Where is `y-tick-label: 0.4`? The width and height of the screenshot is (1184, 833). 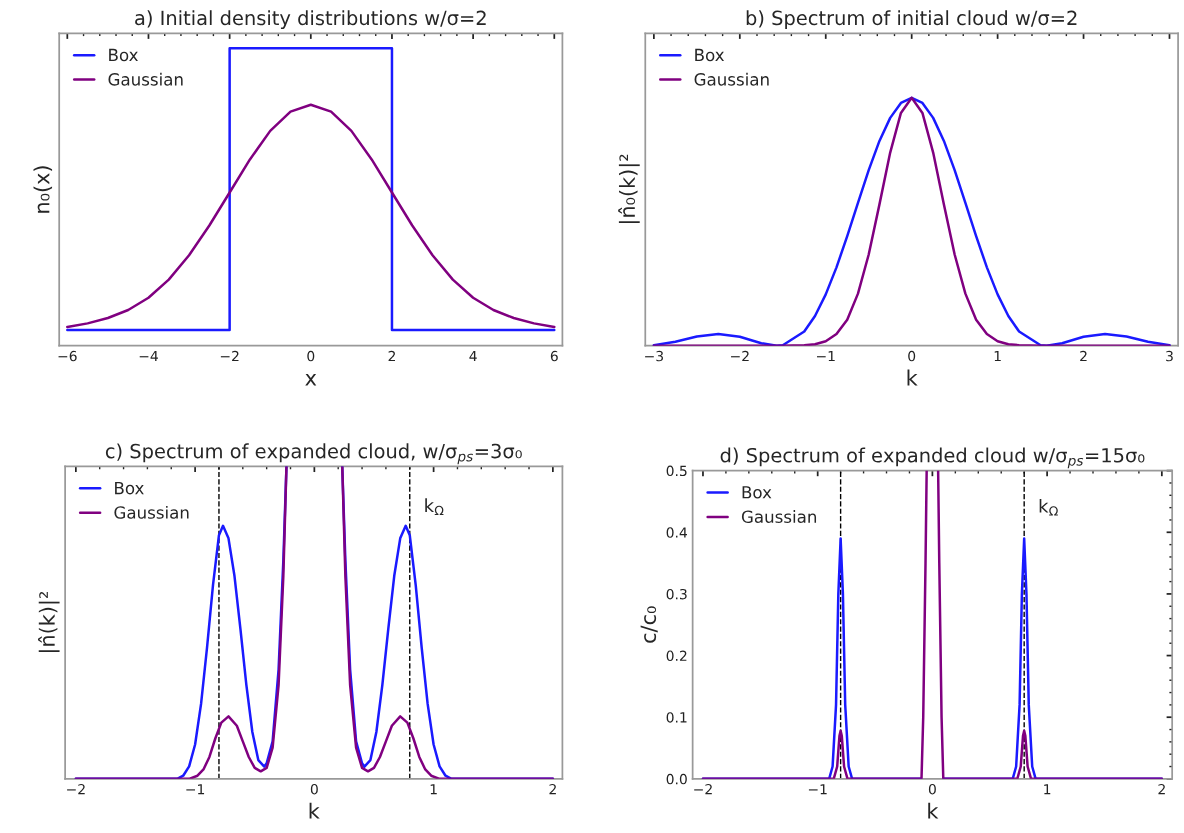
y-tick-label: 0.4 is located at coordinates (676, 532).